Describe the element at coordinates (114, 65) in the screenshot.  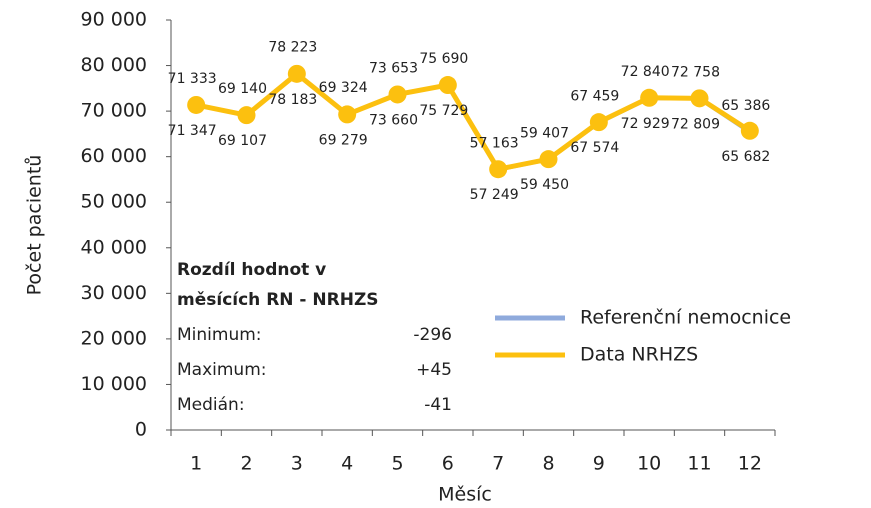
I see `y-tick-label: 80 000` at that location.